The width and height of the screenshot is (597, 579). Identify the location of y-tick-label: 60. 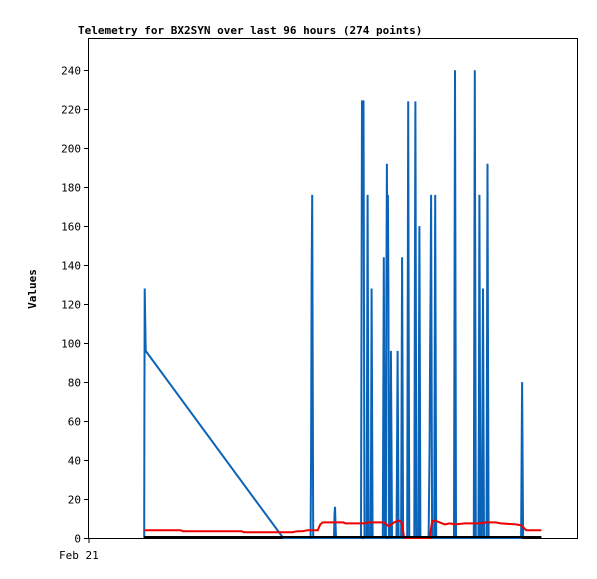
(74, 422).